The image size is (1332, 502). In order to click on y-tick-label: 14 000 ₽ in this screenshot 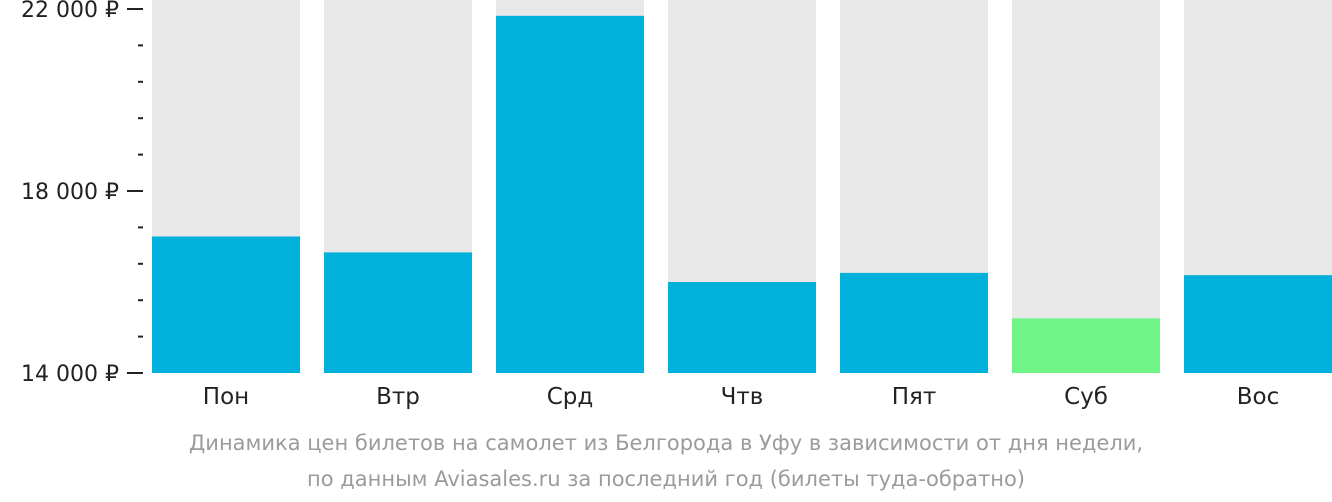, I will do `click(70, 374)`.